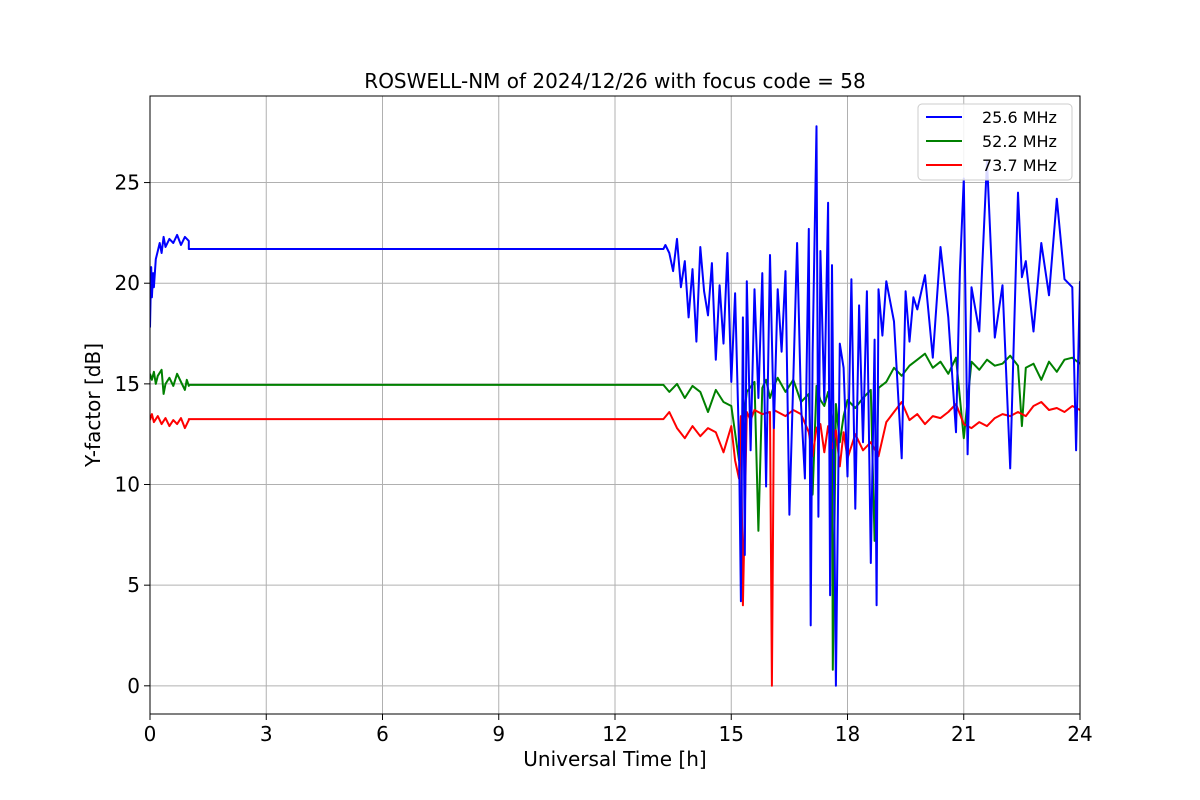 The image size is (1200, 800). Describe the element at coordinates (133, 585) in the screenshot. I see `y-tick-label: 5` at that location.